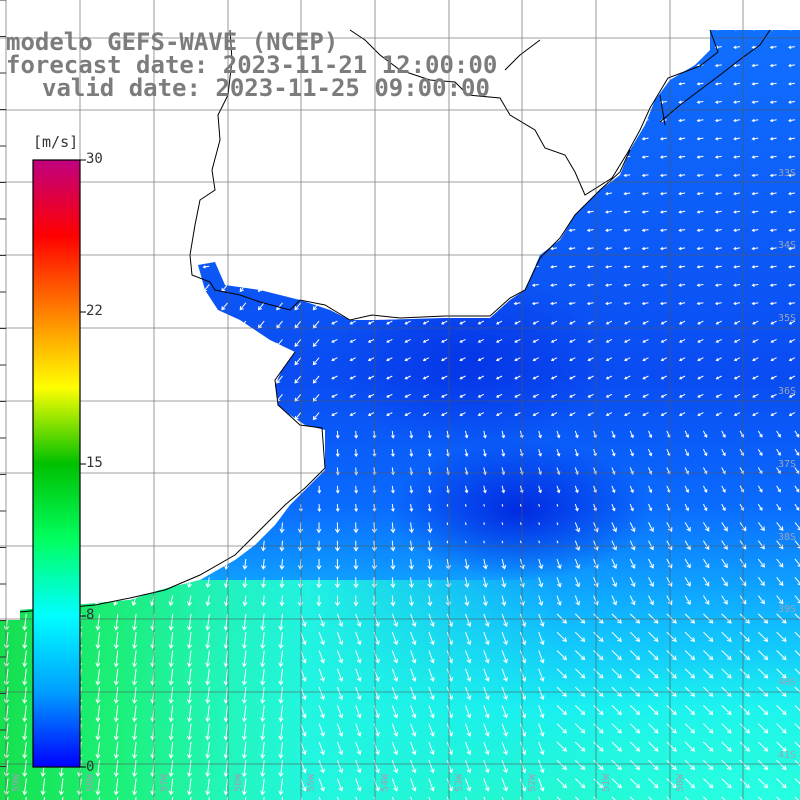 Image resolution: width=800 pixels, height=800 pixels. What do you see at coordinates (311, 782) in the screenshot?
I see `lon-label-55w: 55W` at bounding box center [311, 782].